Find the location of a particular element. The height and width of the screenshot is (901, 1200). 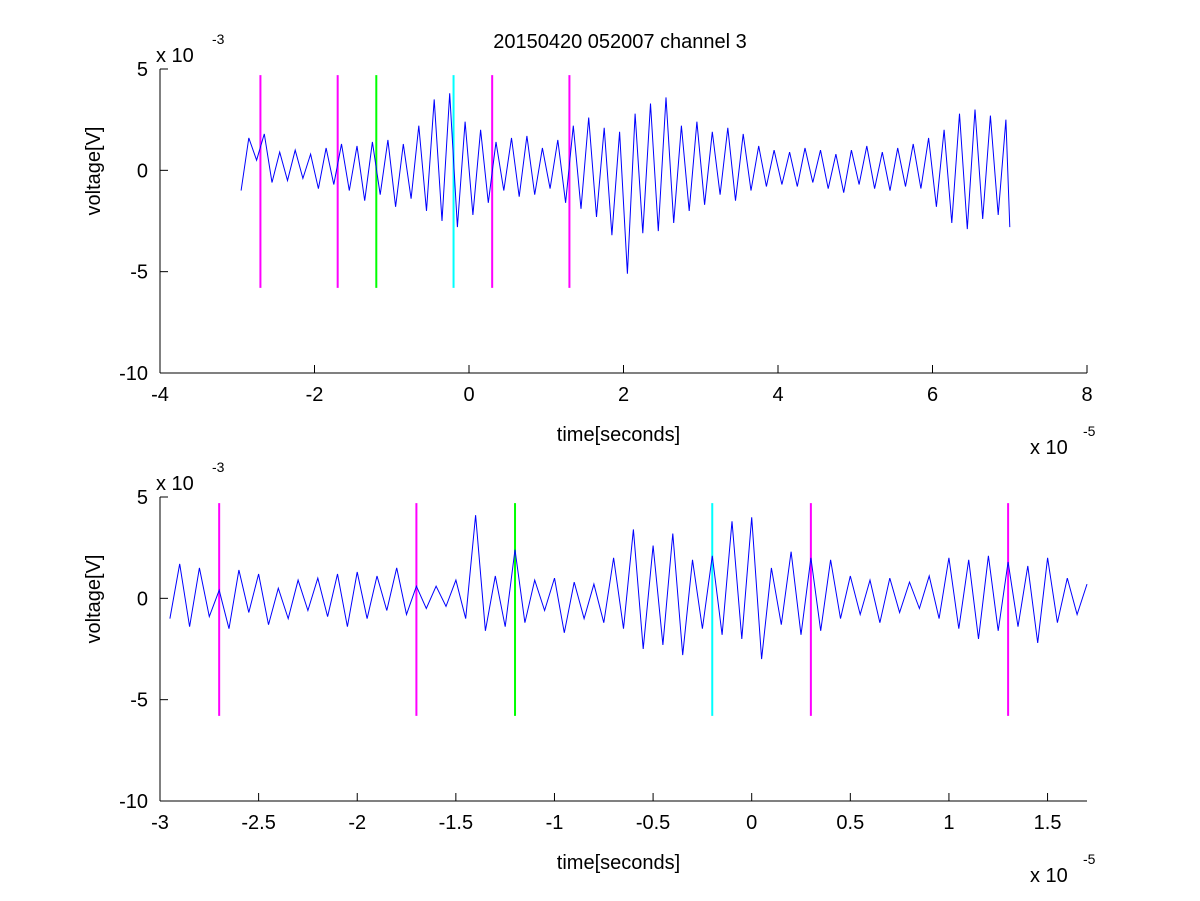

x-tick-label: -1.5 is located at coordinates (456, 823).